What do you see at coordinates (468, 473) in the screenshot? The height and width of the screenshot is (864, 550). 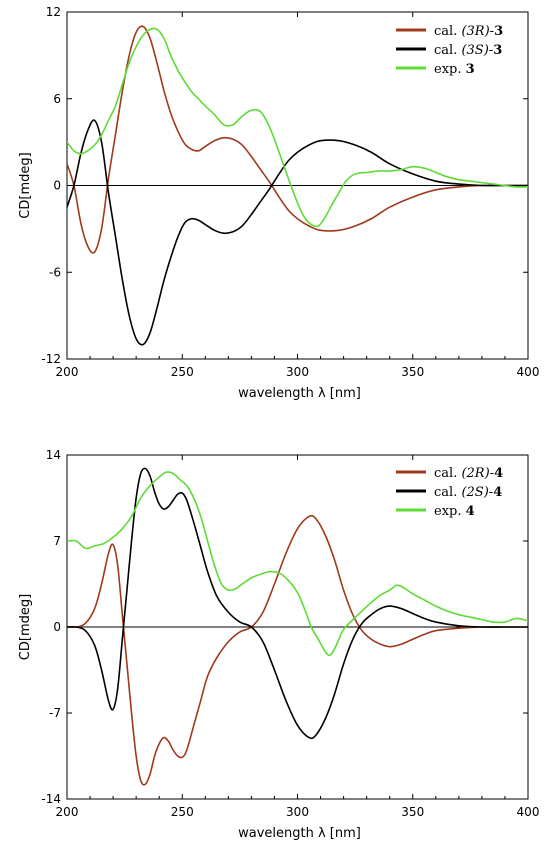 I see `legend-label: cal. (2R)-4` at bounding box center [468, 473].